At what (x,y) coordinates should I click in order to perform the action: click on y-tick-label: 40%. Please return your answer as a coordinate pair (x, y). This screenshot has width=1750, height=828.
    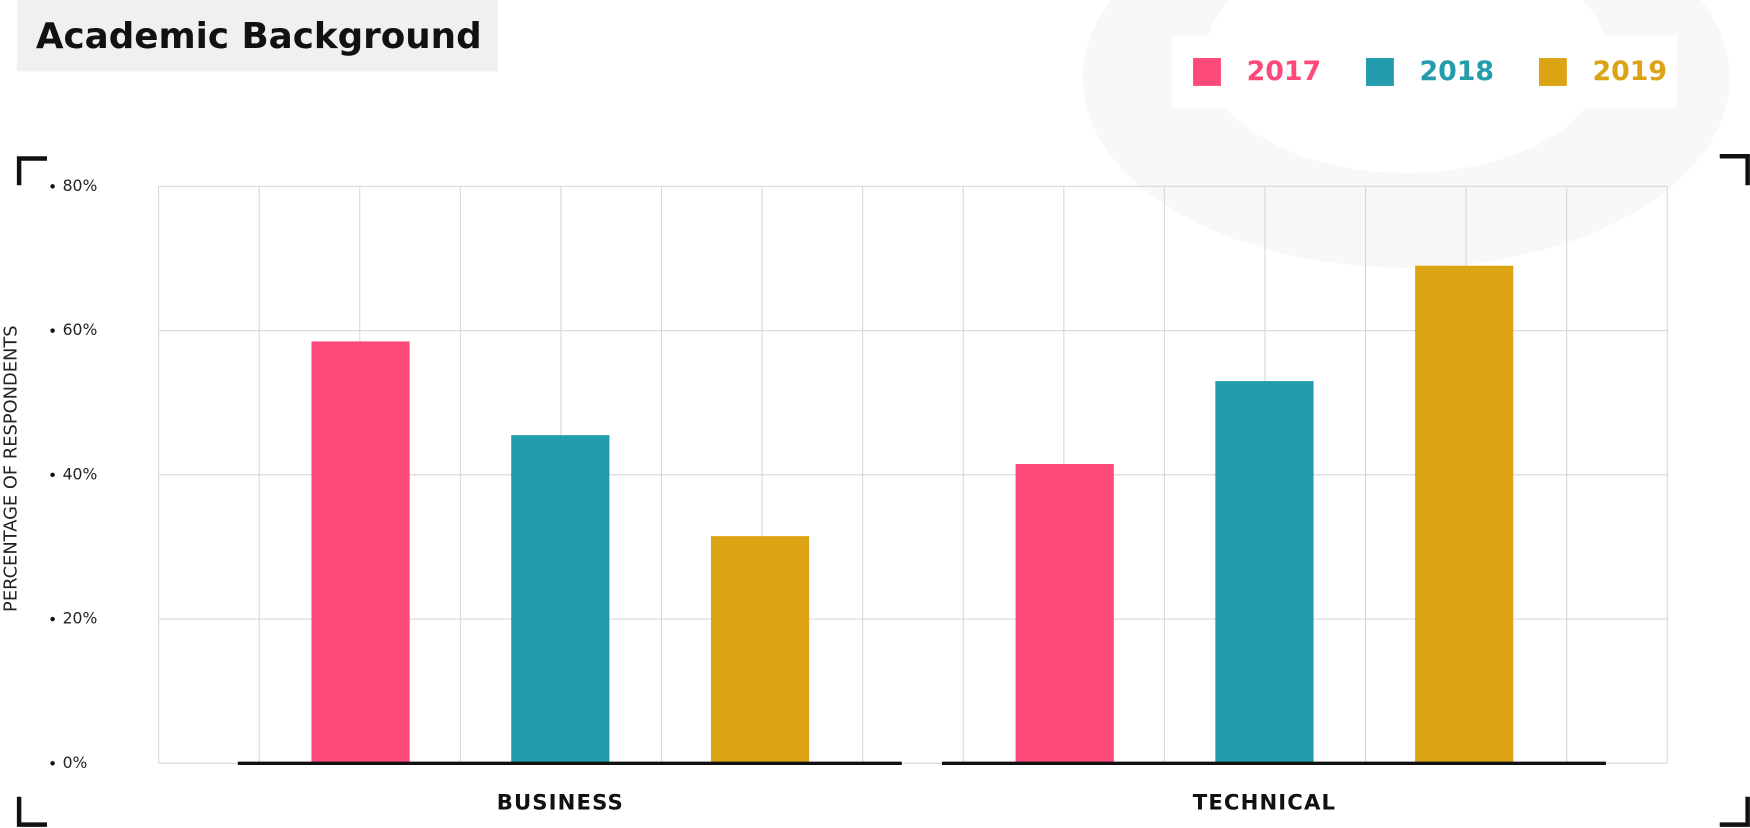
    Looking at the image, I should click on (80, 474).